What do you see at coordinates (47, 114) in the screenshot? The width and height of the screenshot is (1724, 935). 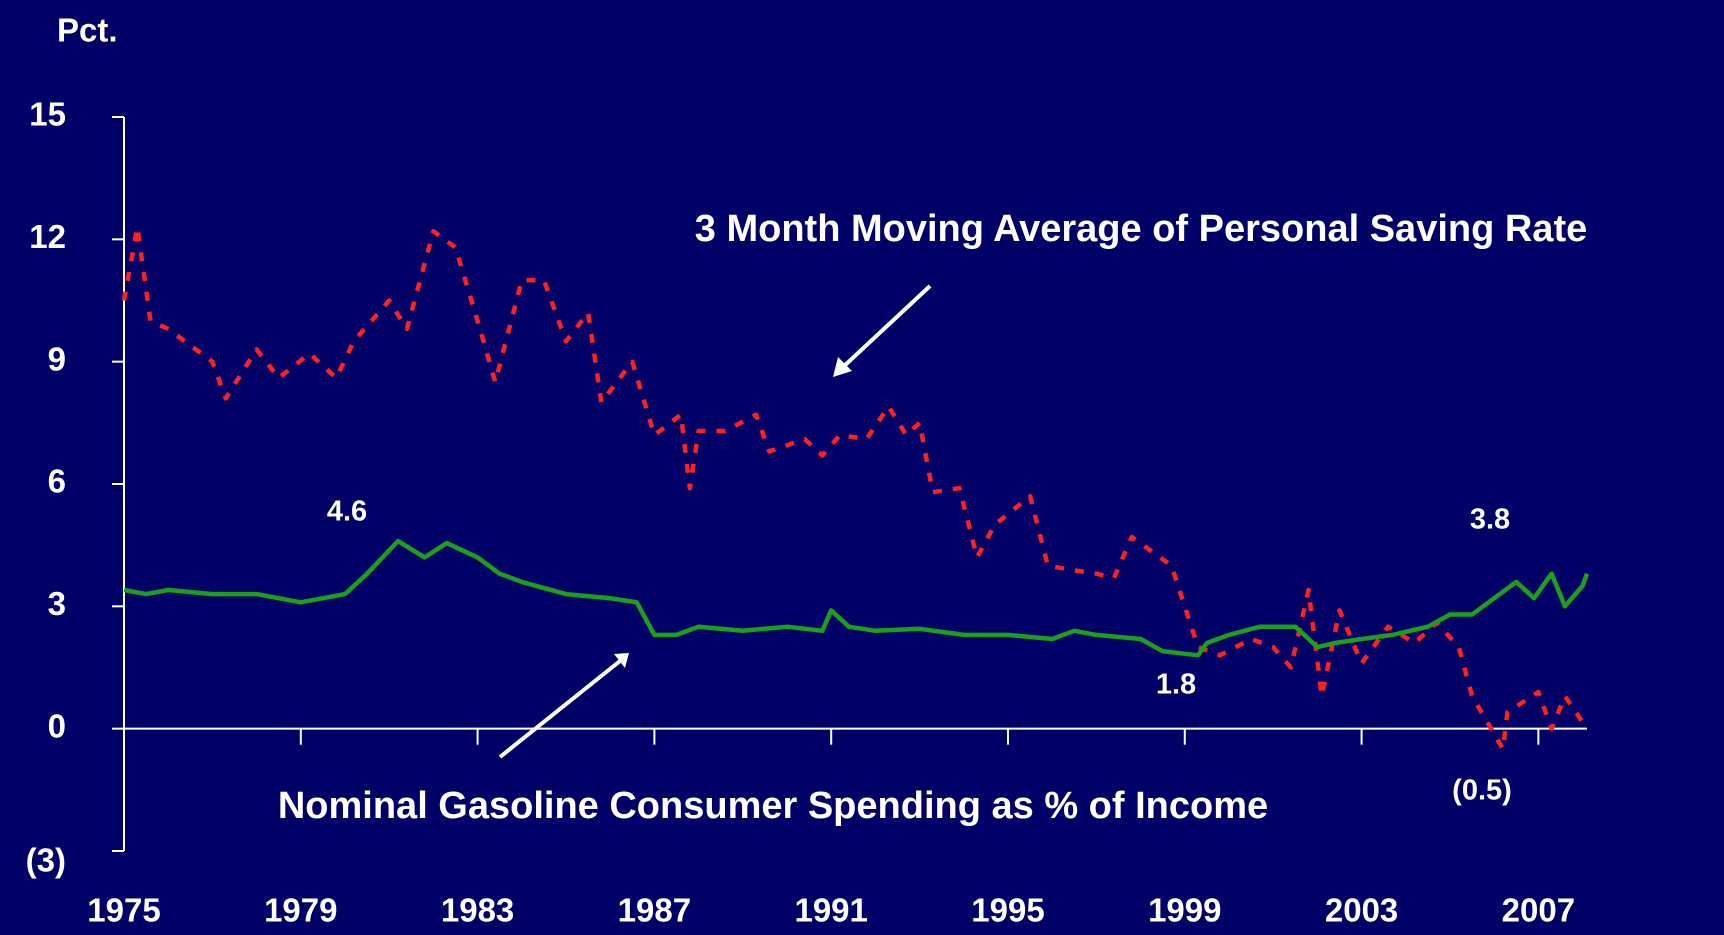 I see `y-tick-label: 15` at bounding box center [47, 114].